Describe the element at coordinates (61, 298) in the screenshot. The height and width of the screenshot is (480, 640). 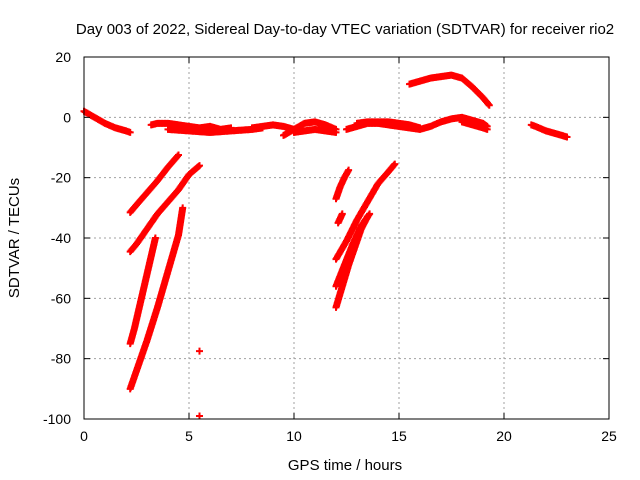
I see `y-tick-label: -60` at that location.